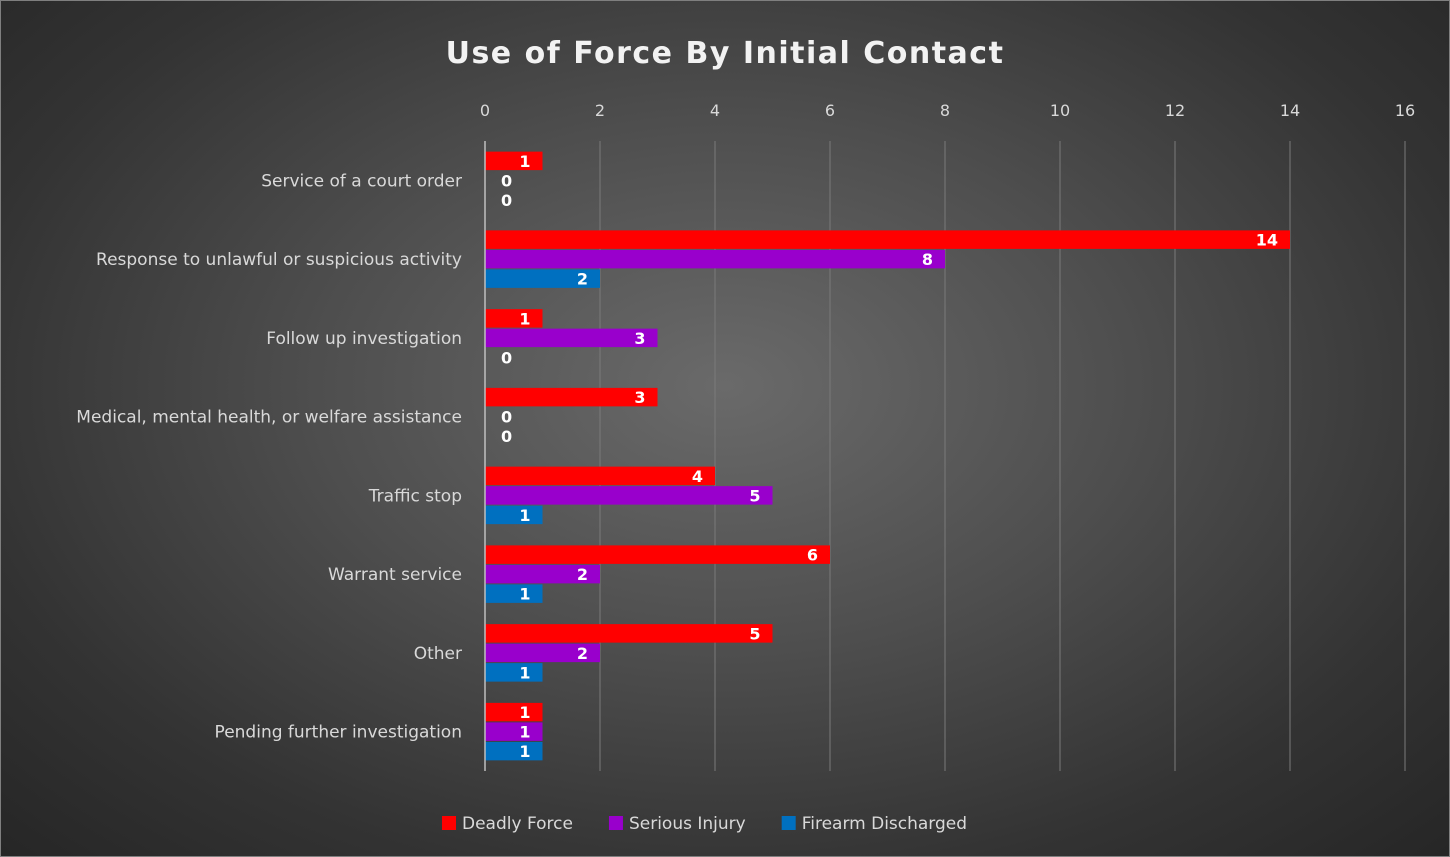  I want to click on x-axis-ticks: 0 2 4 6 8 10 12 14 16, so click(947, 110).